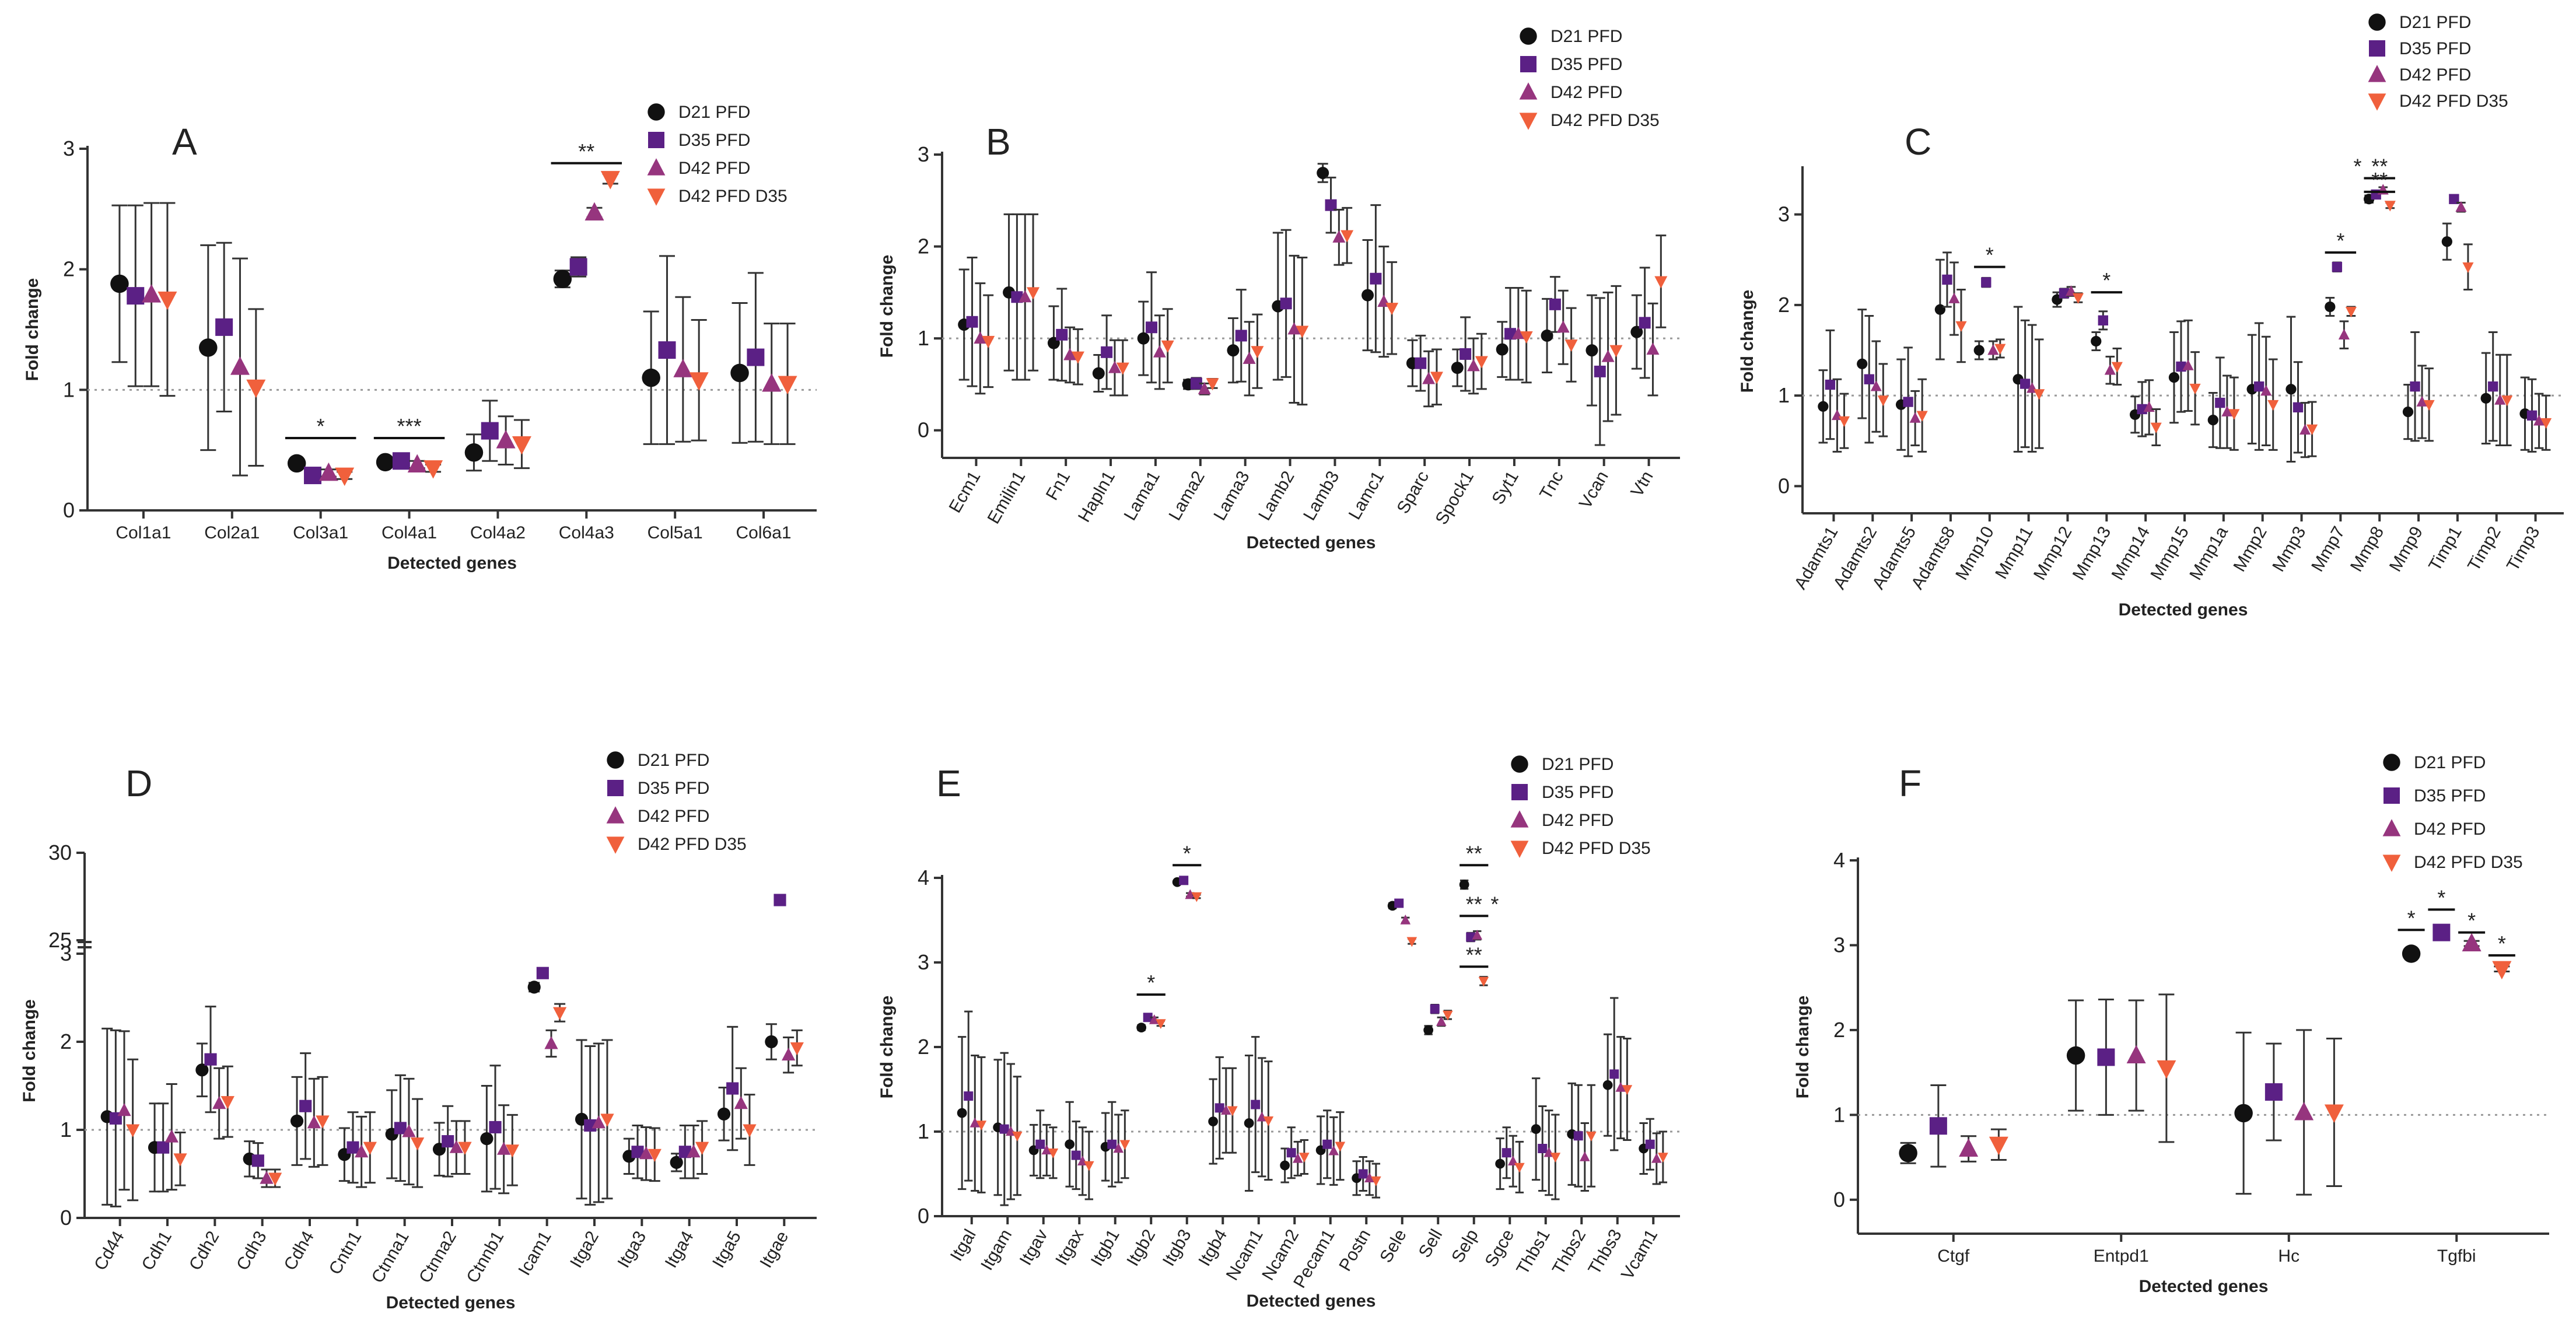 This screenshot has height=1334, width=2576. I want to click on legend-label: D21 PFD, so click(2450, 763).